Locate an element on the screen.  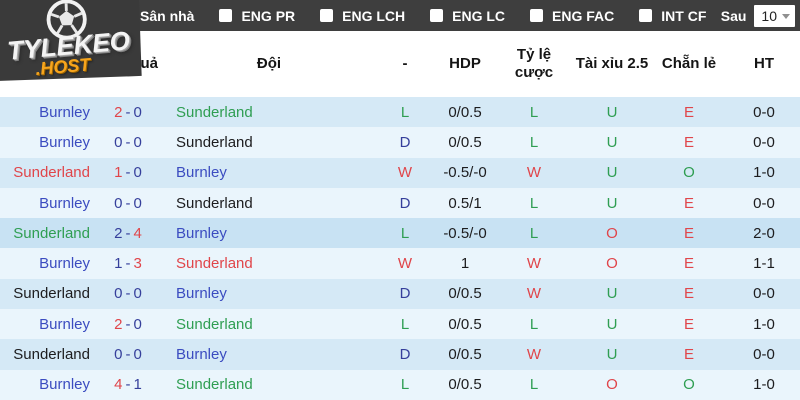
match-count-control: Sau 10 is located at coordinates (758, 15).